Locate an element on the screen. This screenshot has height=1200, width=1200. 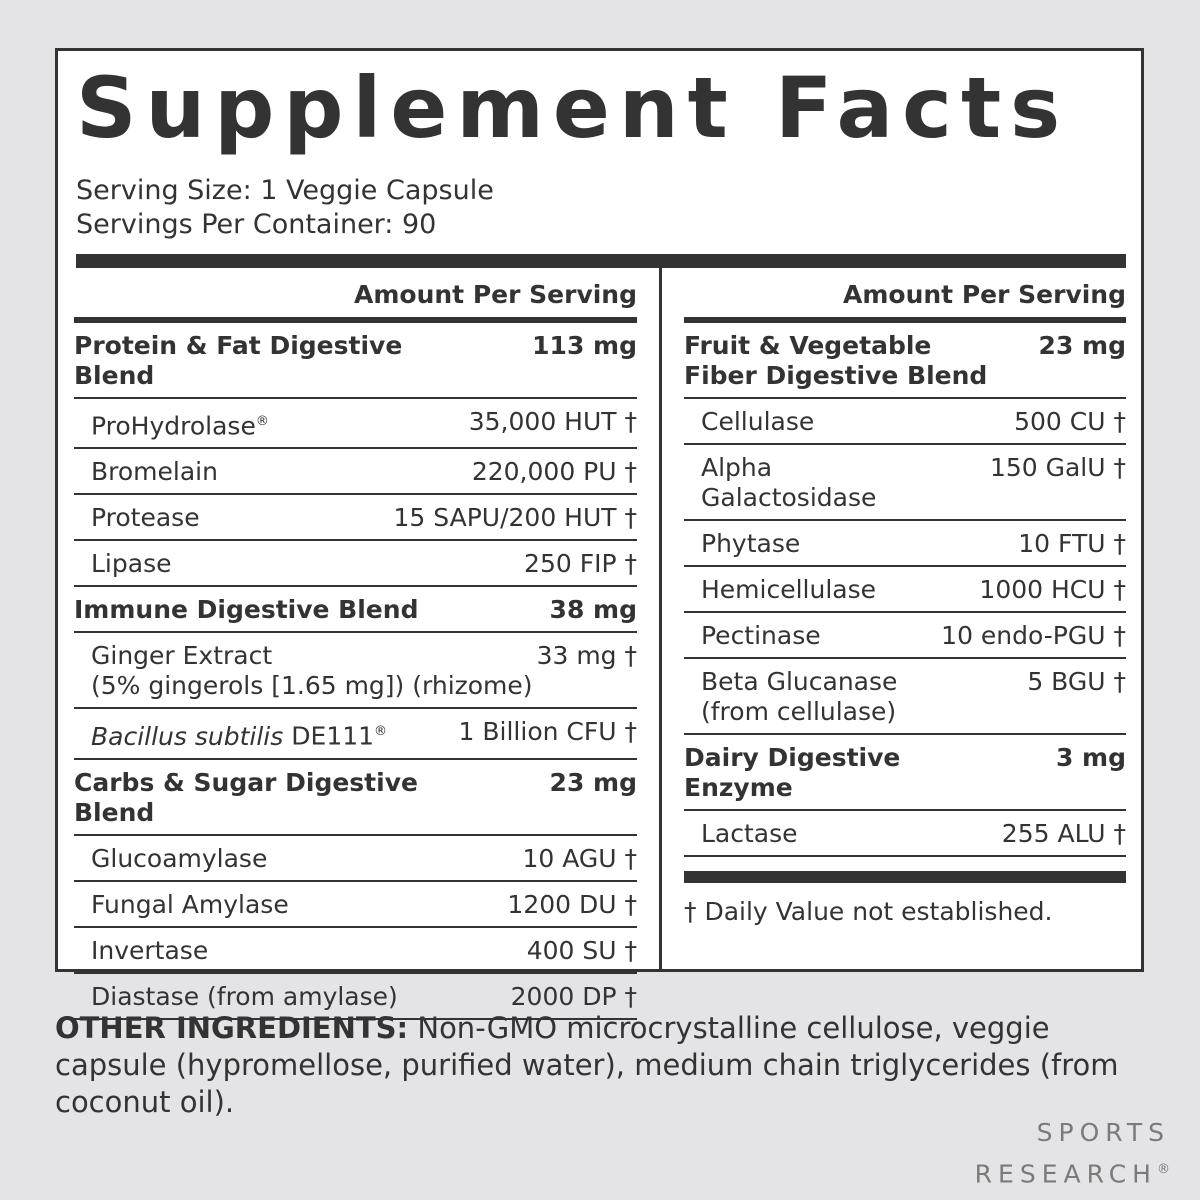
ingredient-detail: (from cellulase) is located at coordinates (799, 711).